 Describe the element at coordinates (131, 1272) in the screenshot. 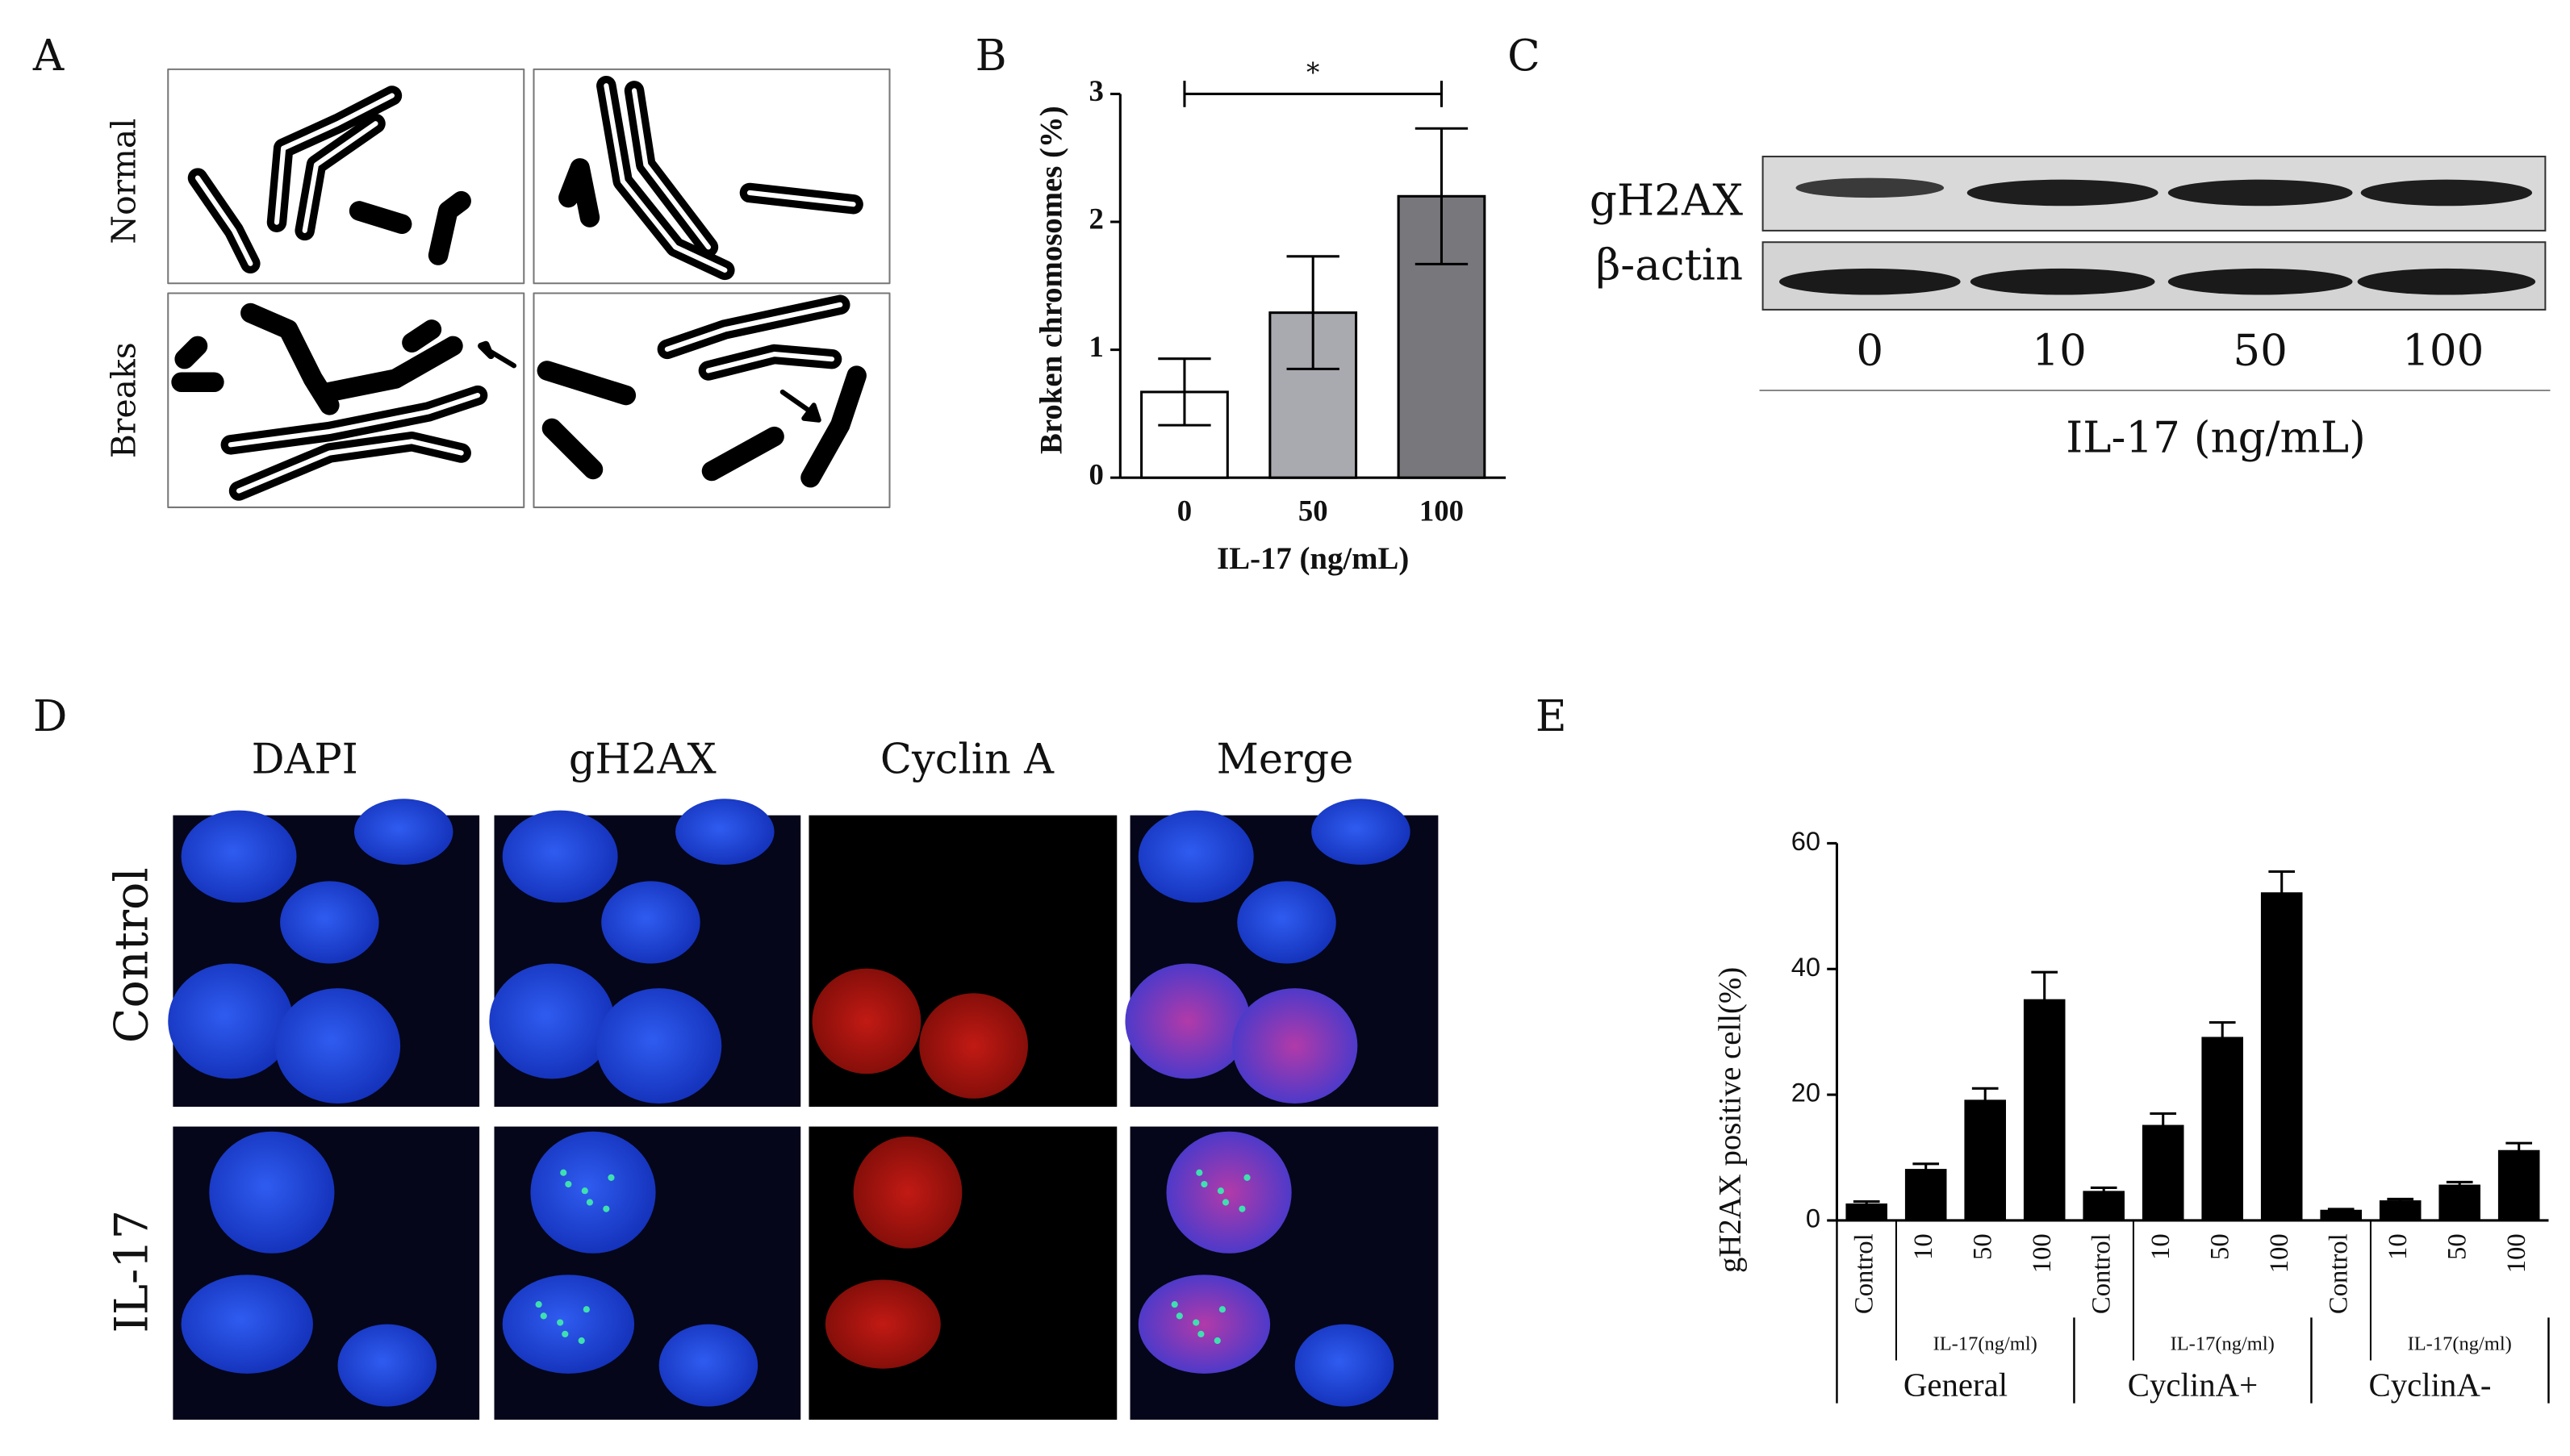

I see `row-label: IL-17` at that location.